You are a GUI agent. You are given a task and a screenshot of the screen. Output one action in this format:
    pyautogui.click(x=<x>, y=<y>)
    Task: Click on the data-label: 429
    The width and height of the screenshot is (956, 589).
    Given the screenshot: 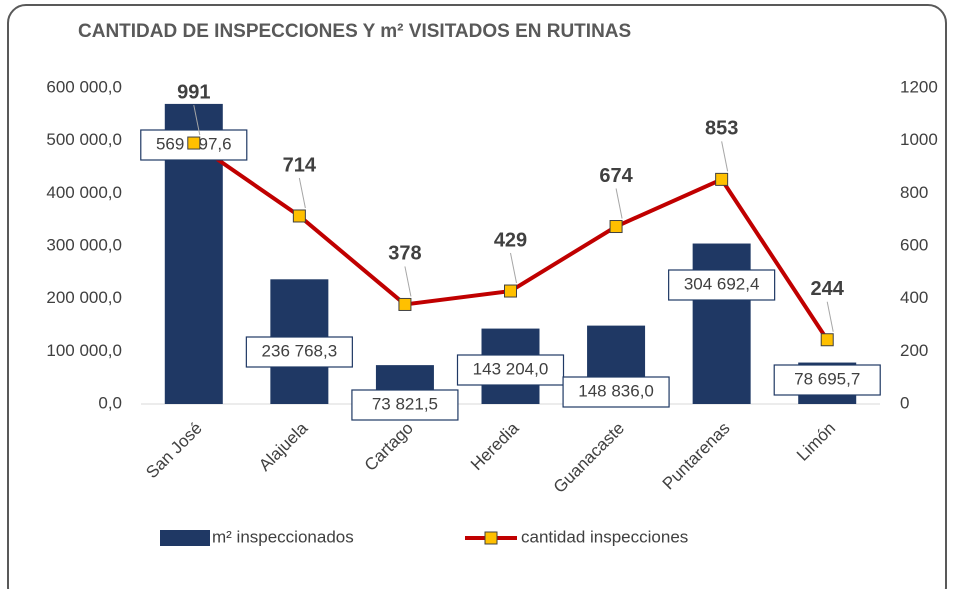 What is the action you would take?
    pyautogui.click(x=510, y=240)
    